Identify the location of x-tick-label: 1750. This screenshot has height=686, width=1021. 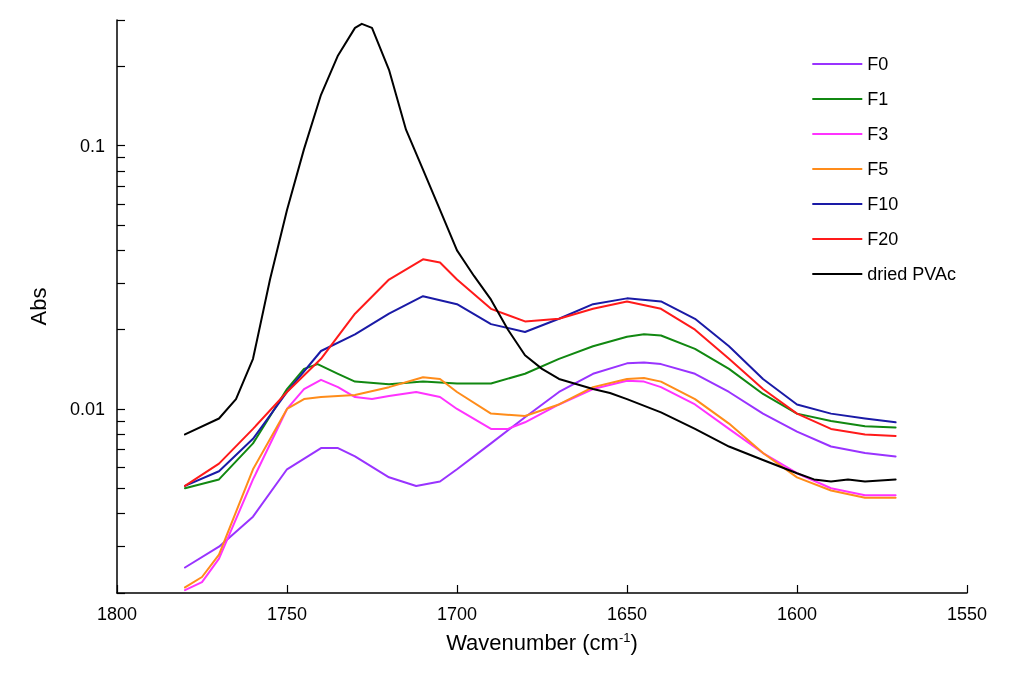
(287, 614).